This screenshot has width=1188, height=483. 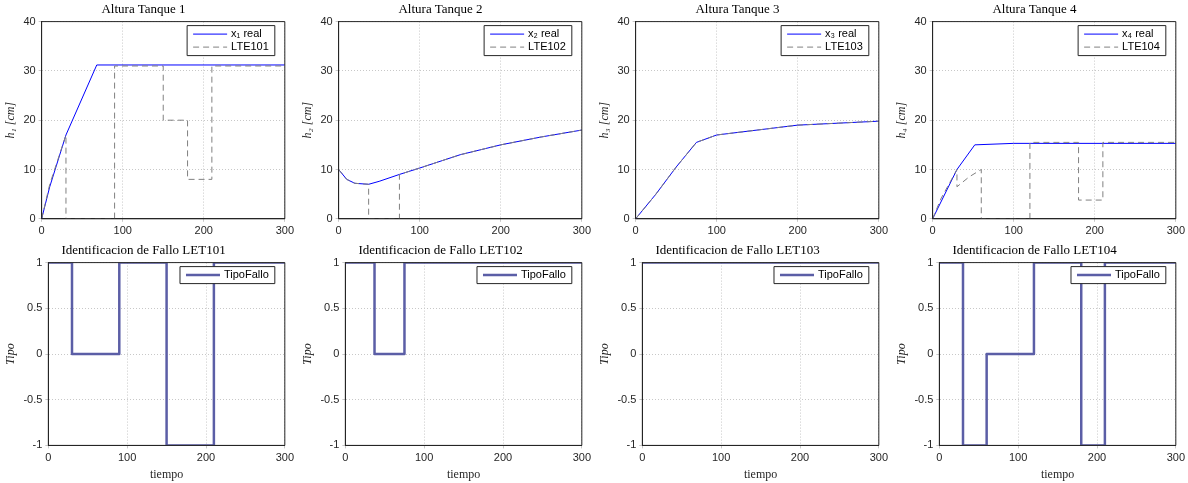 What do you see at coordinates (1138, 33) in the screenshot?
I see `legend-label: x₄ real` at bounding box center [1138, 33].